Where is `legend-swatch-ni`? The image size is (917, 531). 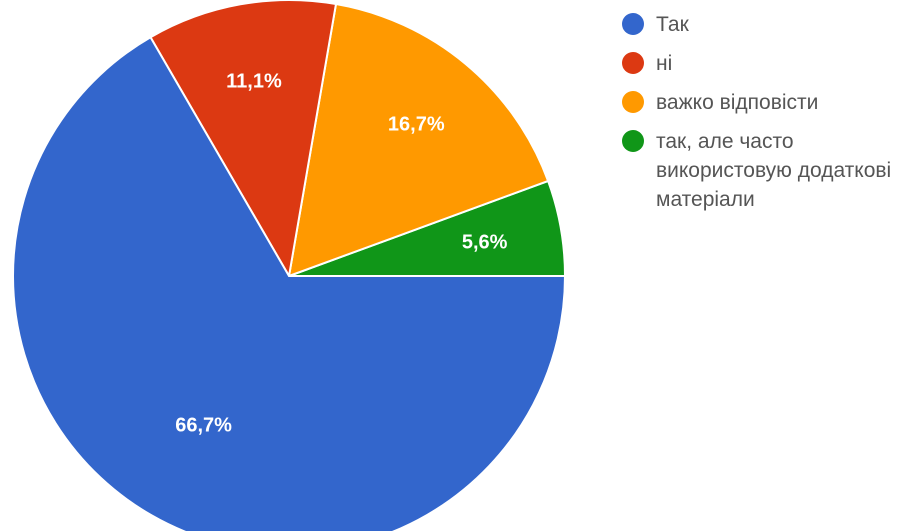 legend-swatch-ni is located at coordinates (633, 63).